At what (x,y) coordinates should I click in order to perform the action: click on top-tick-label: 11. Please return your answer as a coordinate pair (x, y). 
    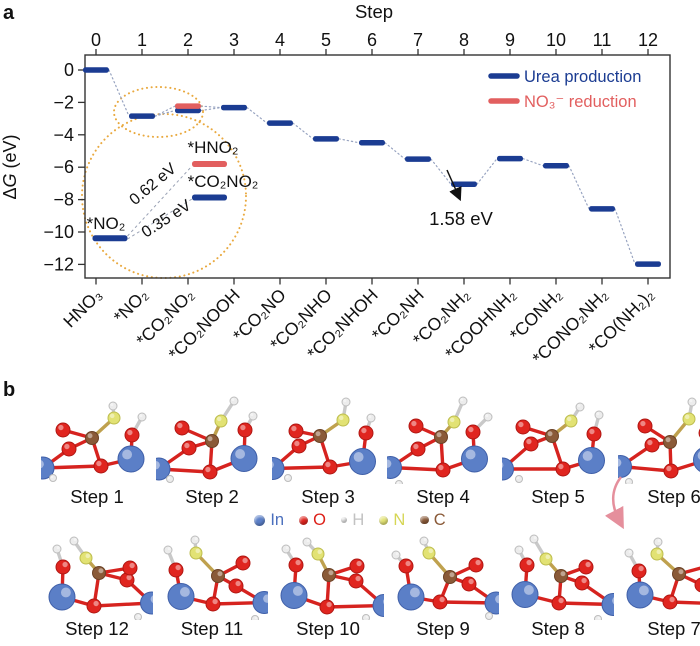
    Looking at the image, I should click on (602, 40).